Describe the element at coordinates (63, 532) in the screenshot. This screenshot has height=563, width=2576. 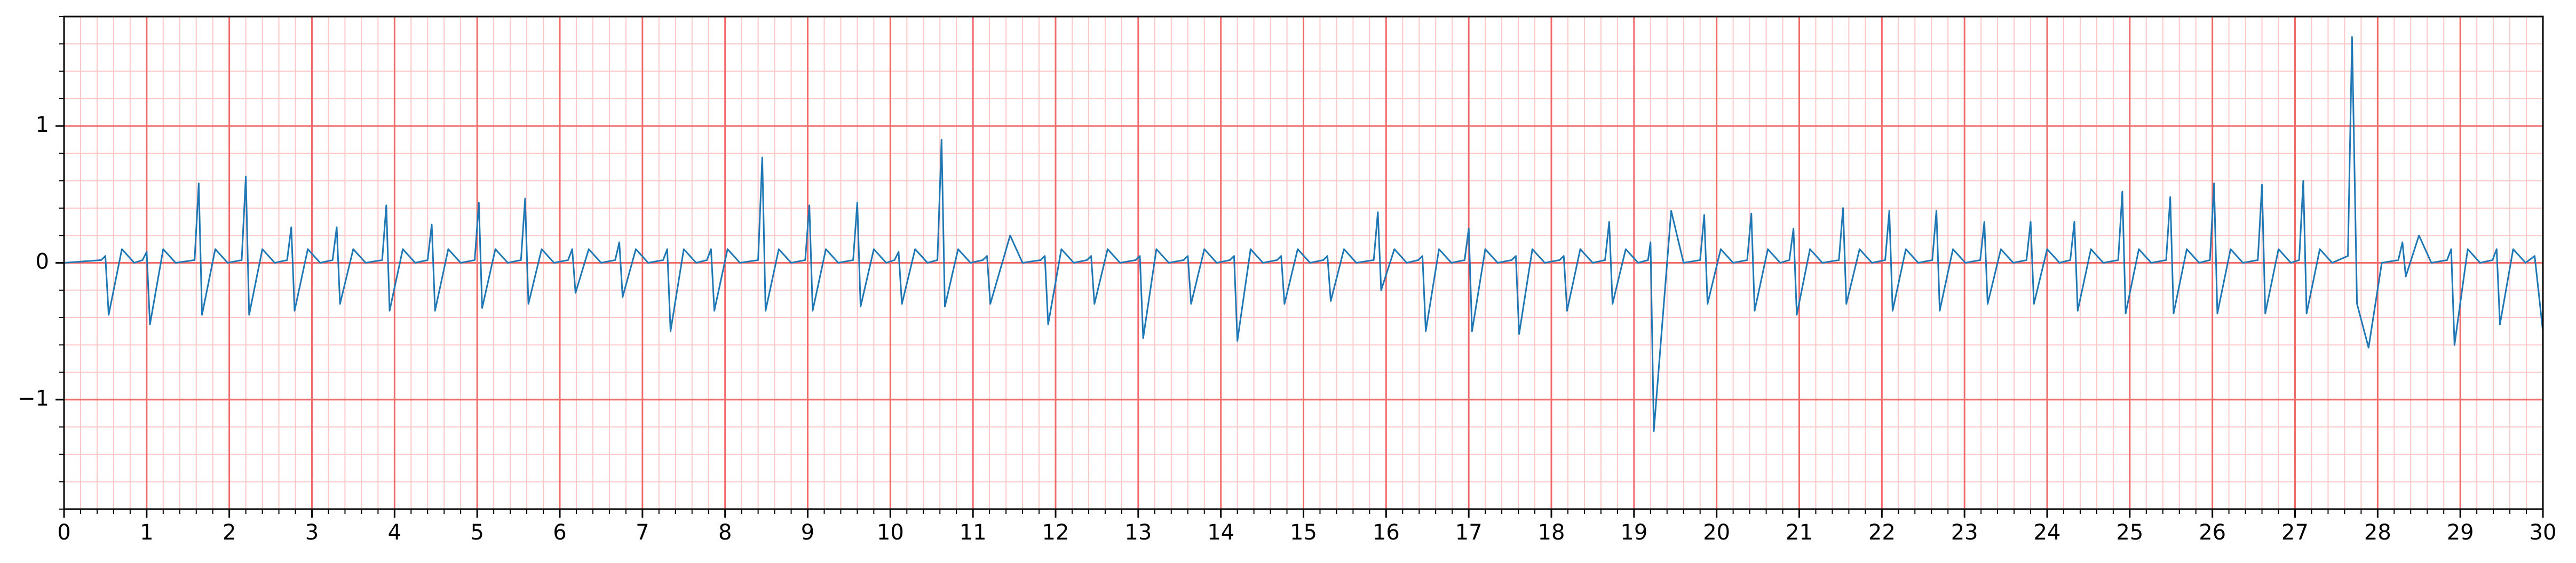
I see `x-tick-label: 0` at that location.